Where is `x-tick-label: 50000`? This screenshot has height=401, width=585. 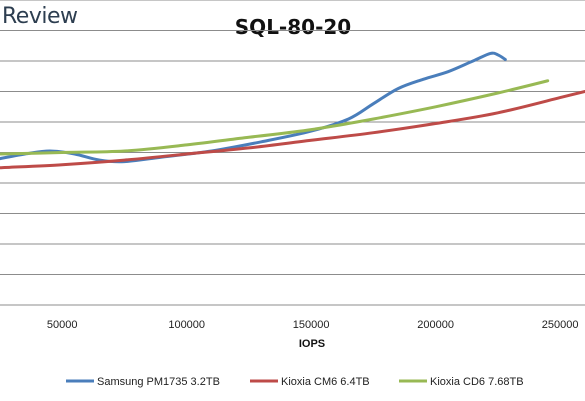 x-tick-label: 50000 is located at coordinates (62, 325).